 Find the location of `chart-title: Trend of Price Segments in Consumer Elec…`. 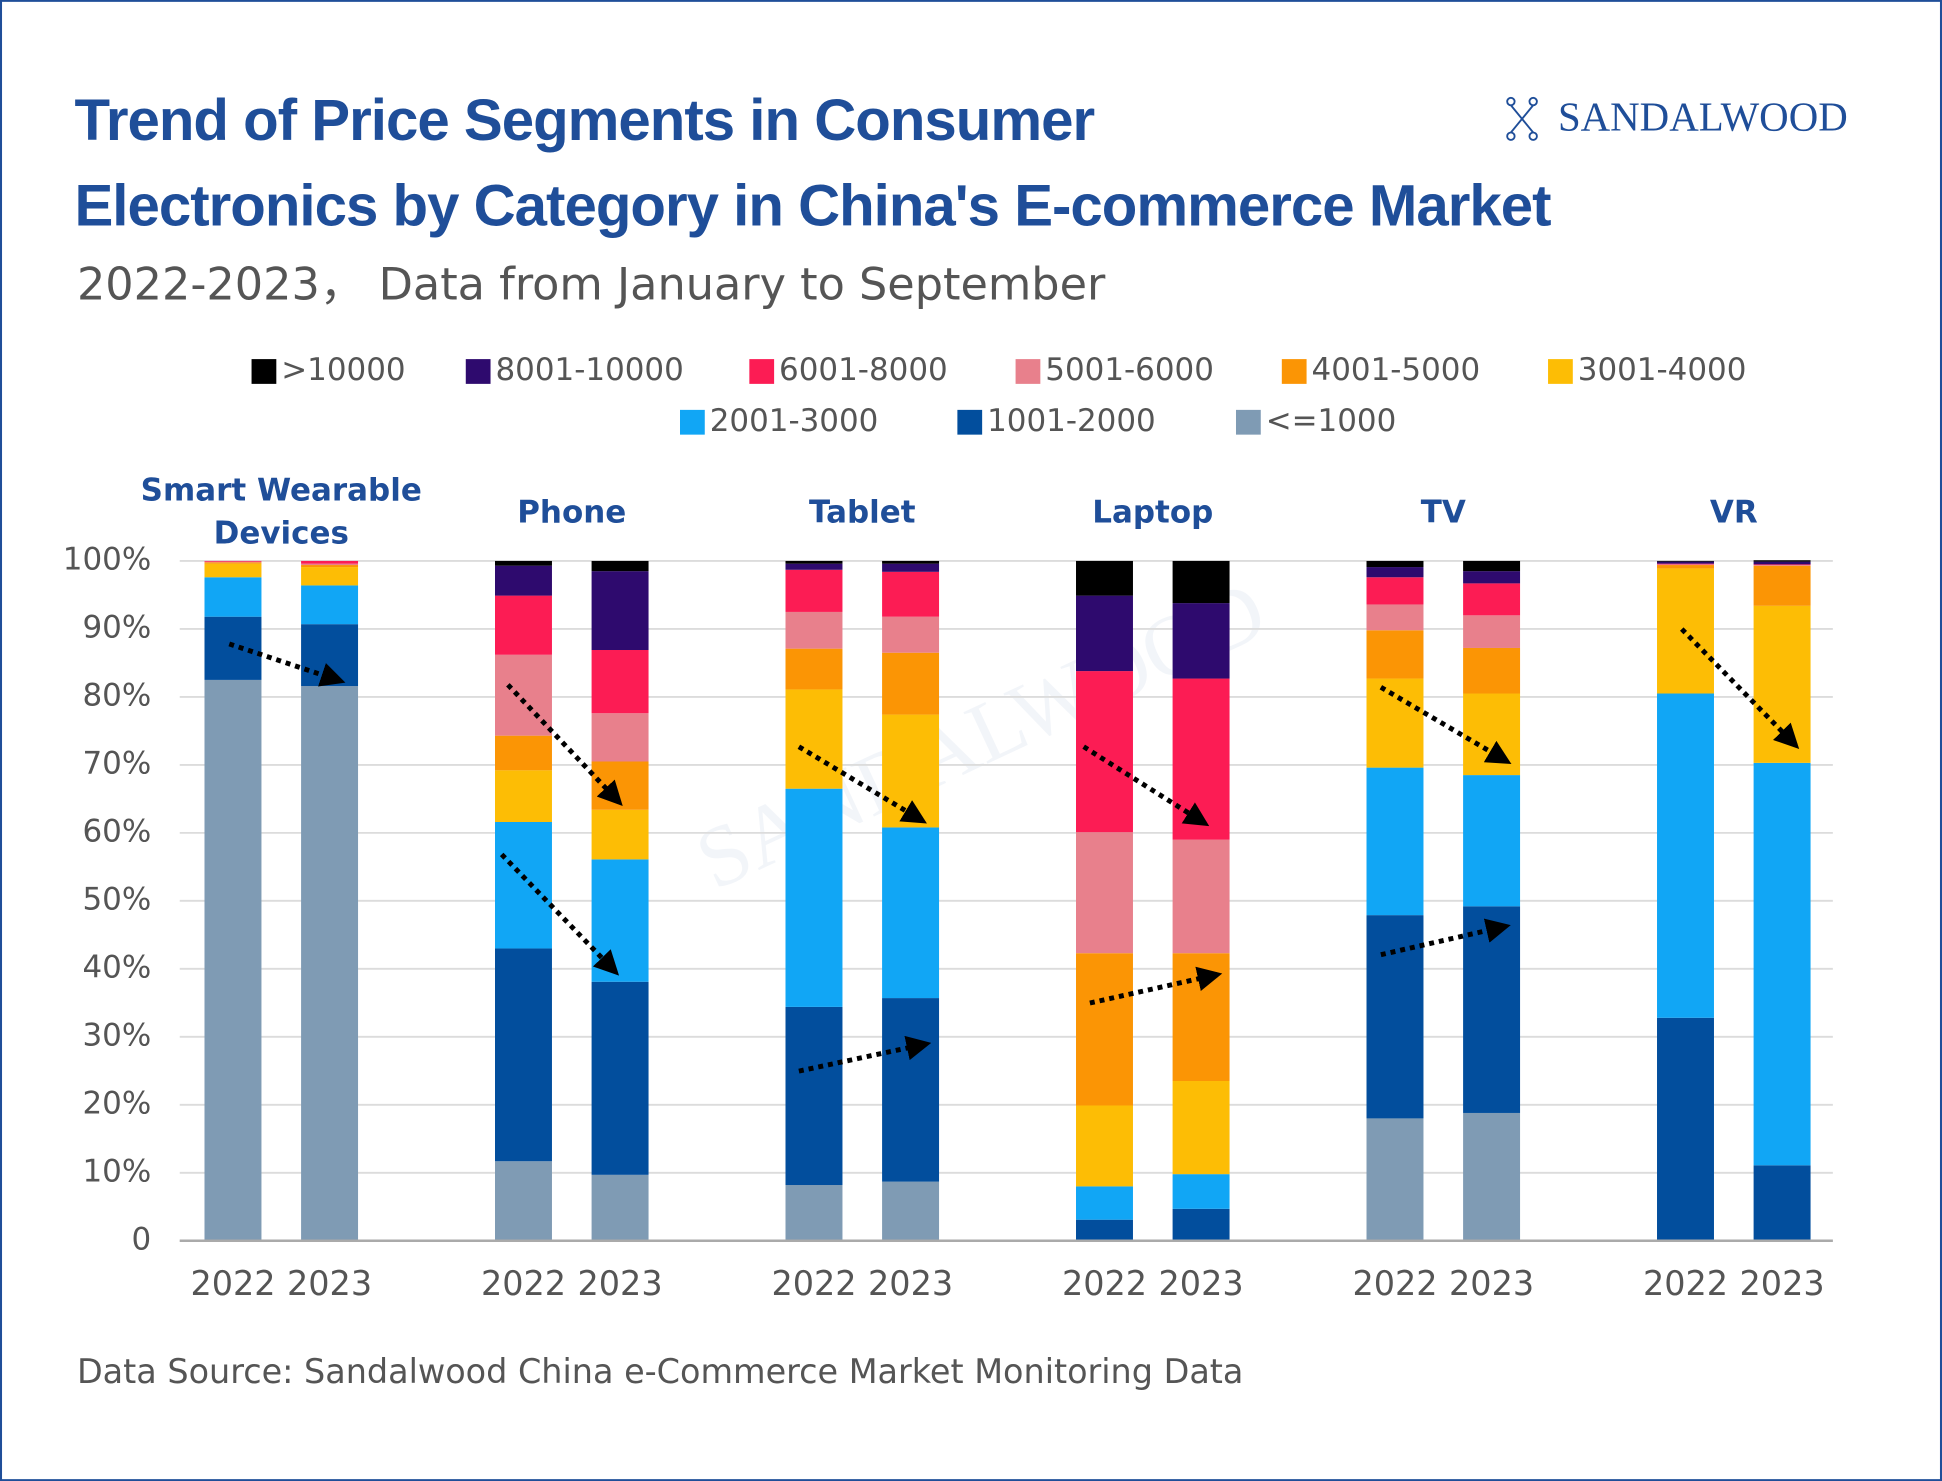

chart-title: Trend of Price Segments in Consumer Elec… is located at coordinates (812, 162).